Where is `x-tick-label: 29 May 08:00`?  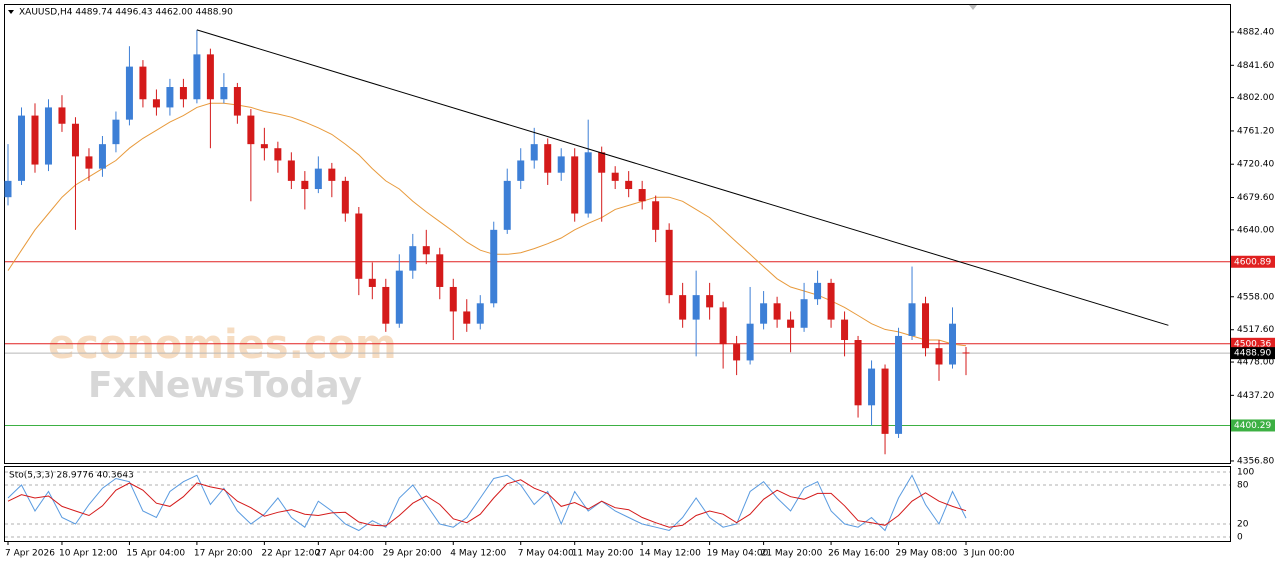 x-tick-label: 29 May 08:00 is located at coordinates (927, 554).